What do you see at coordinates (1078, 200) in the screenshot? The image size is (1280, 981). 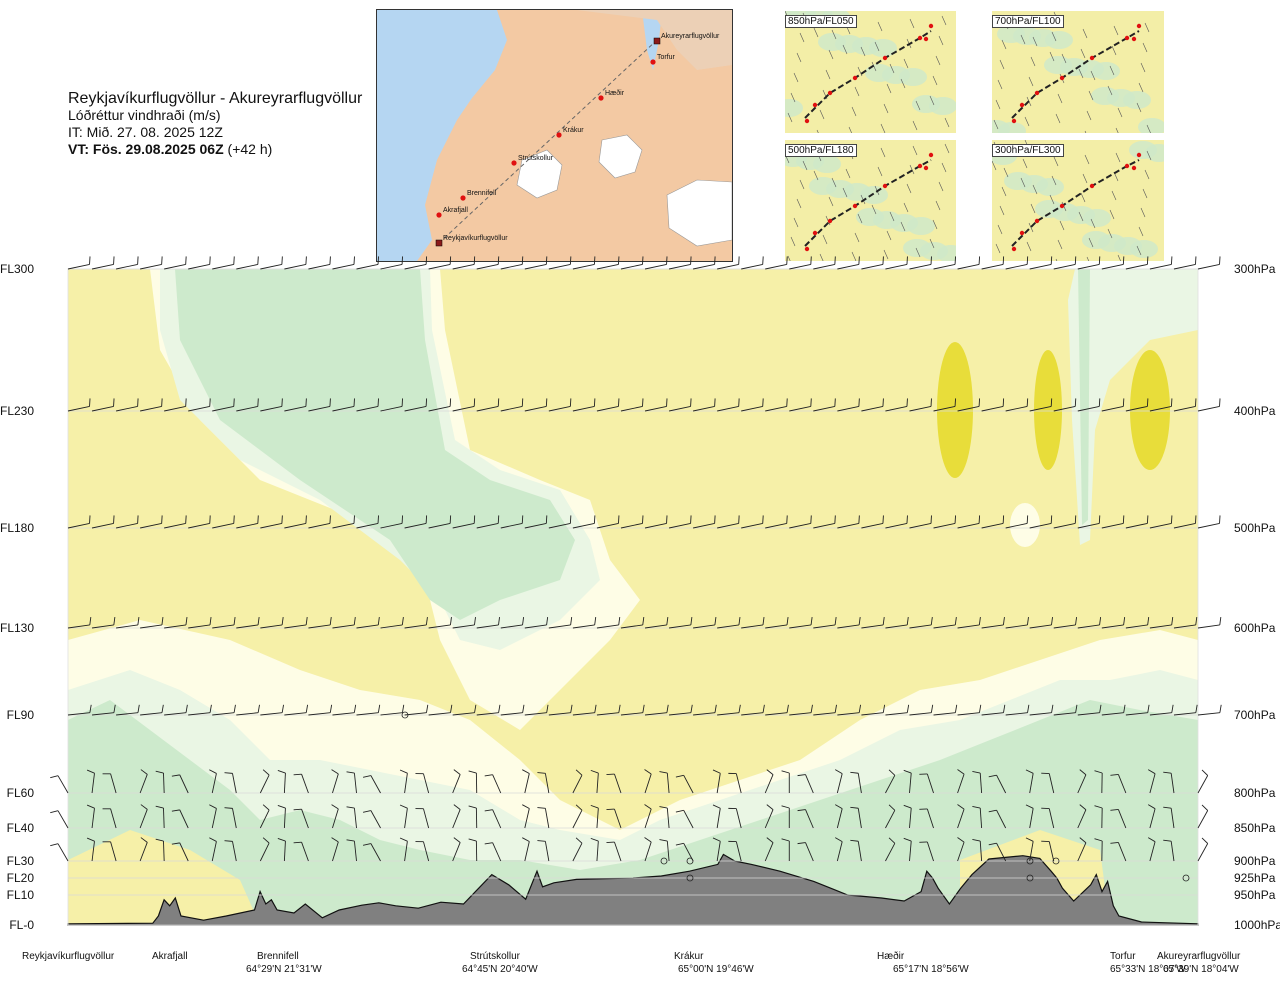 I see `thumb-300: 300hPa/FL300` at bounding box center [1078, 200].